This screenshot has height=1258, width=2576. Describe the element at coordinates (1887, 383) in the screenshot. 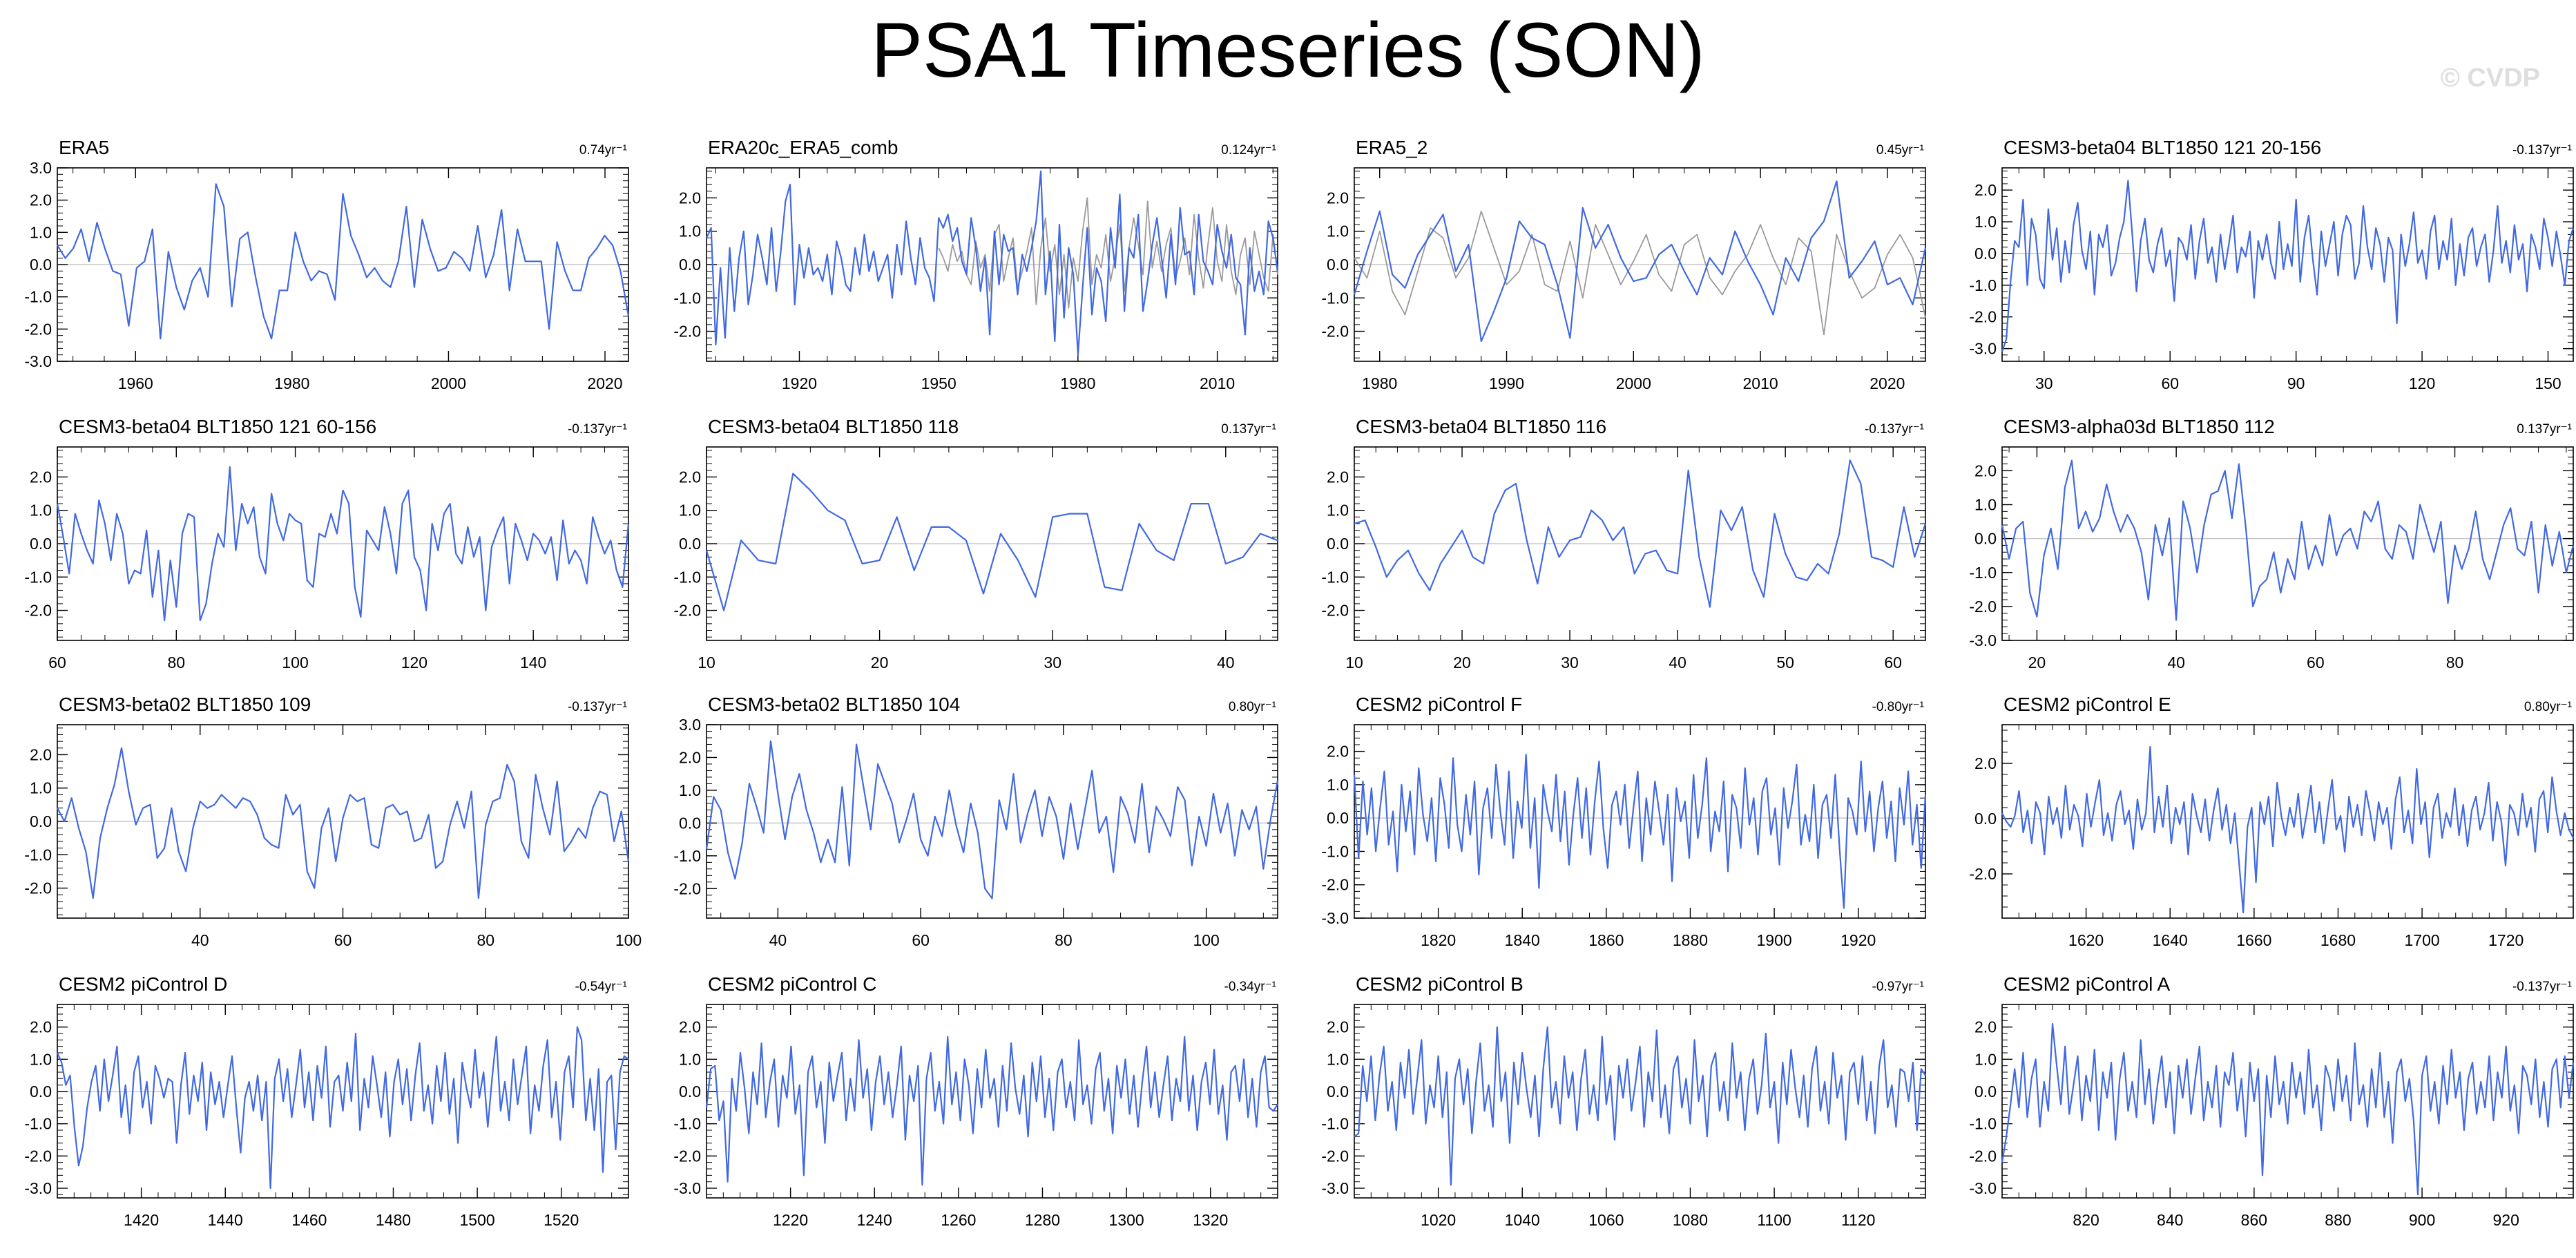

I see `x-tick-label: 2020` at that location.